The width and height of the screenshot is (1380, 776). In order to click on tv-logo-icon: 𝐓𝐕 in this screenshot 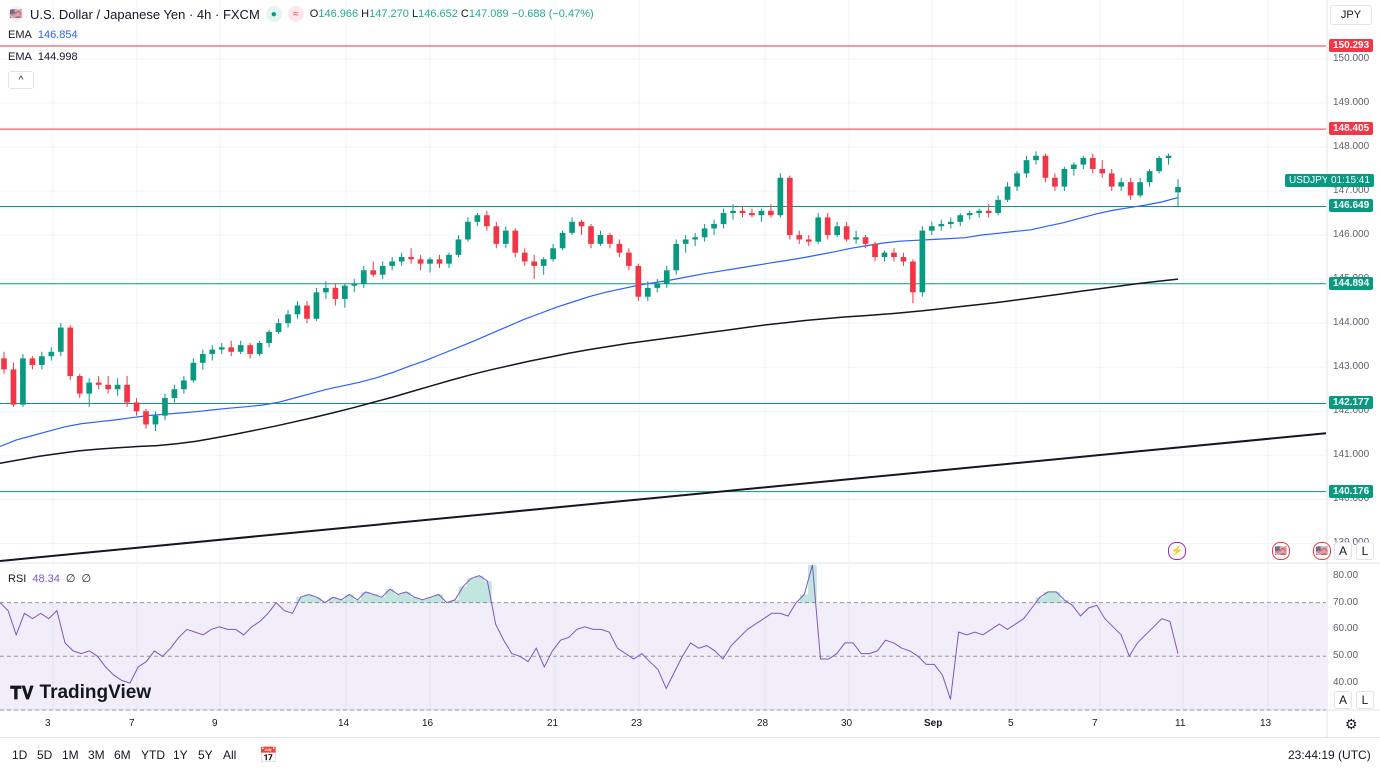, I will do `click(22, 692)`.